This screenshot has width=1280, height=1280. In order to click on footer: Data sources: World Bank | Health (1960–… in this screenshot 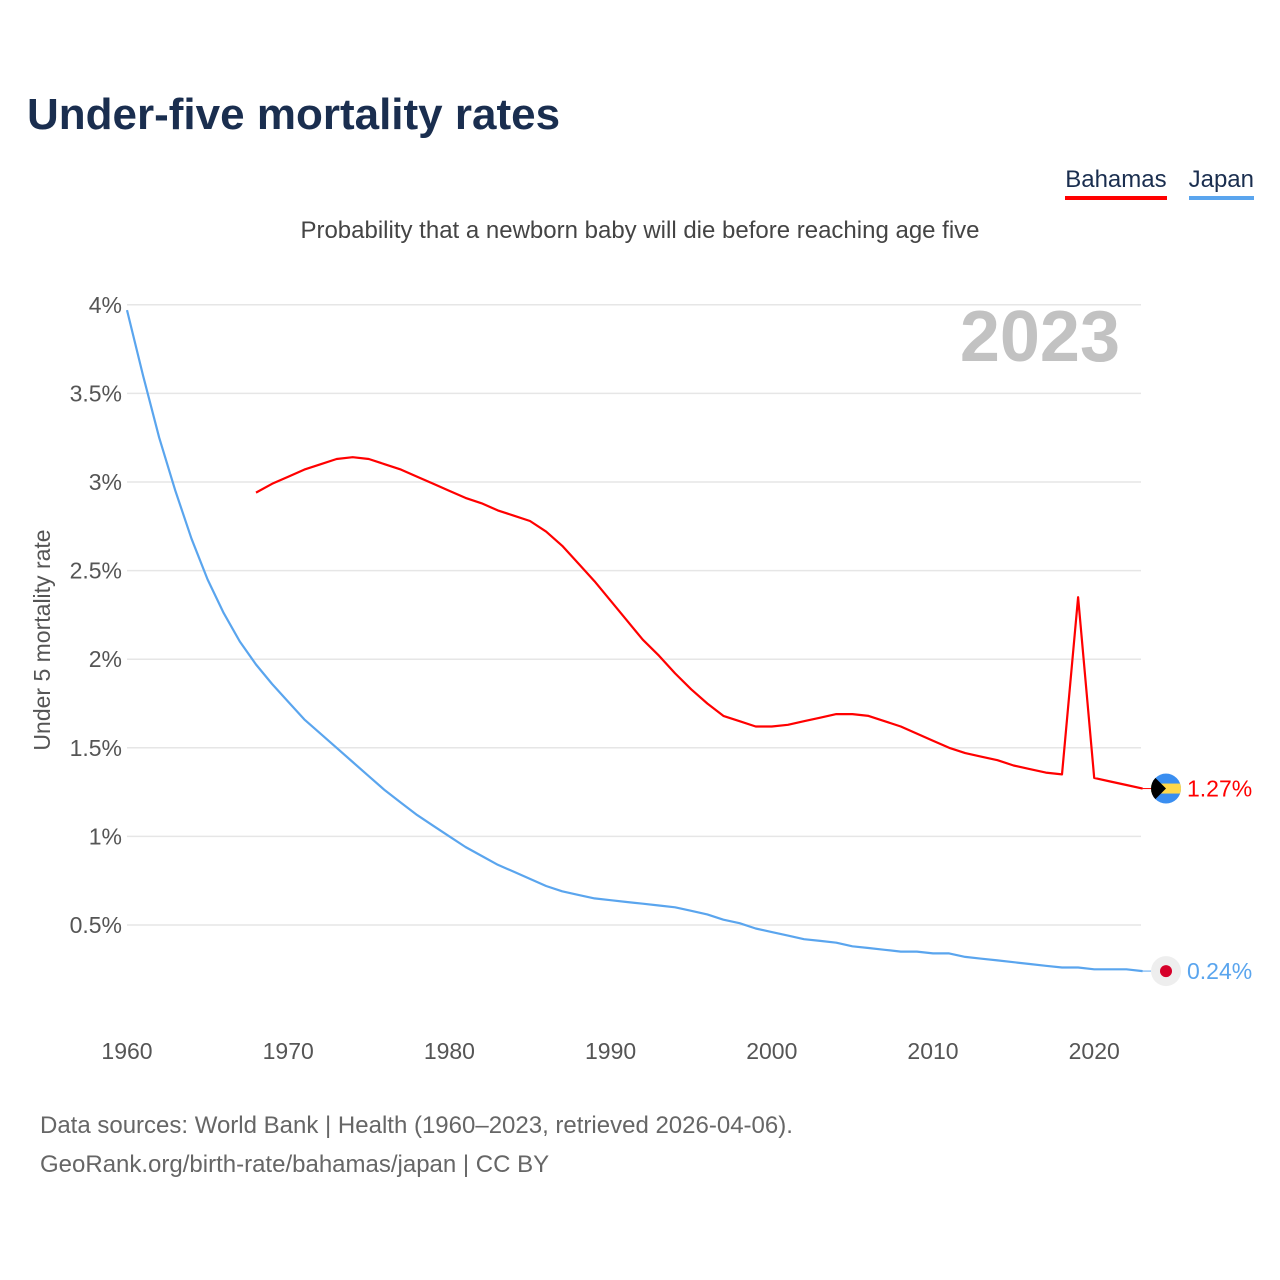, I will do `click(416, 1145)`.